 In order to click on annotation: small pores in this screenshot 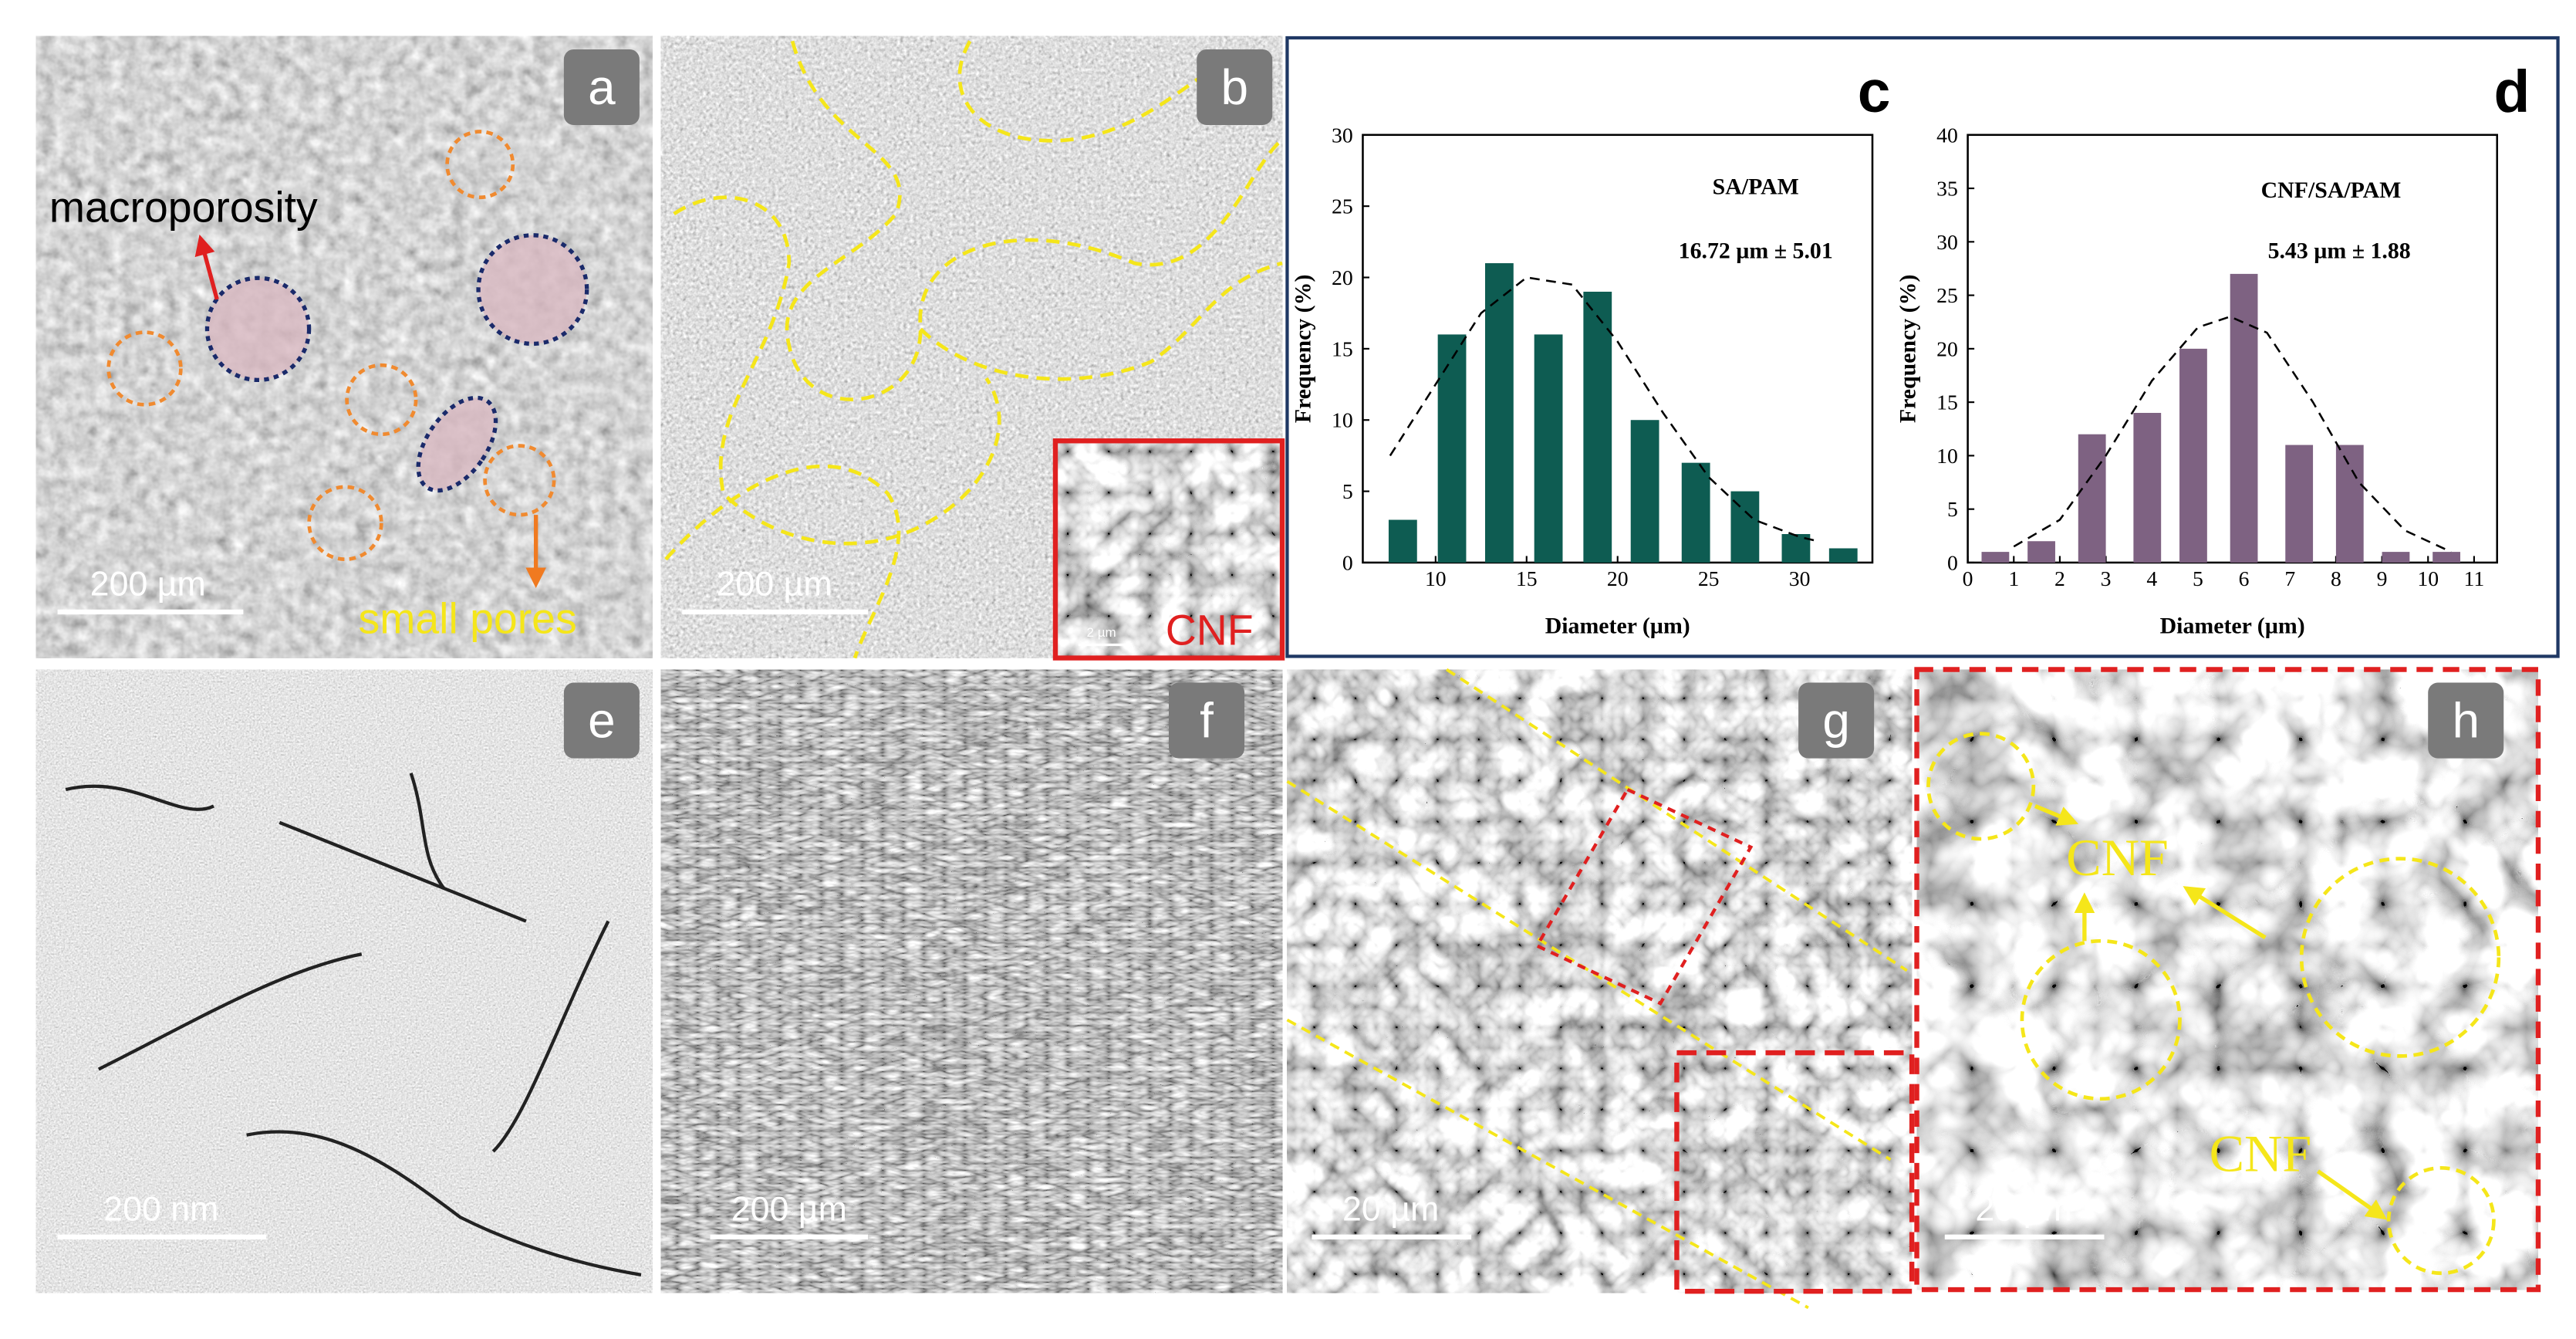, I will do `click(468, 619)`.